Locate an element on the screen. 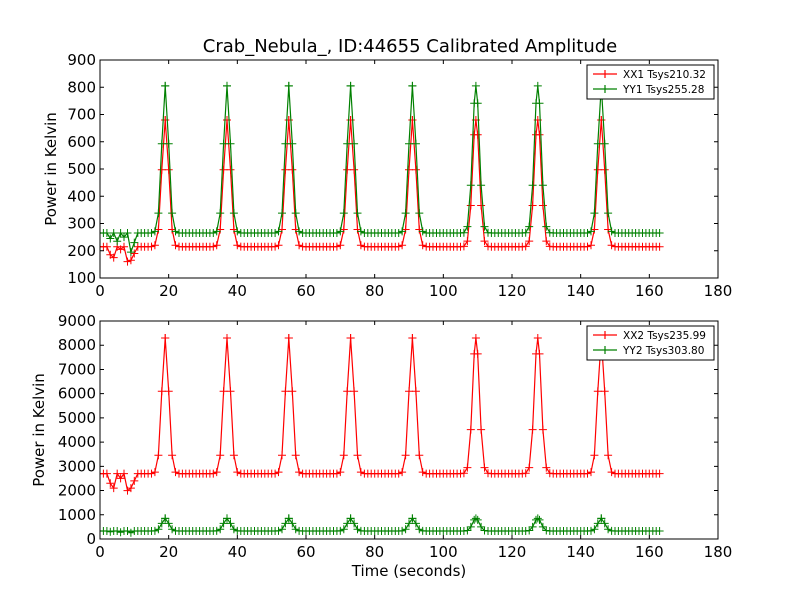  y-tick-label: 6000 is located at coordinates (77, 394).